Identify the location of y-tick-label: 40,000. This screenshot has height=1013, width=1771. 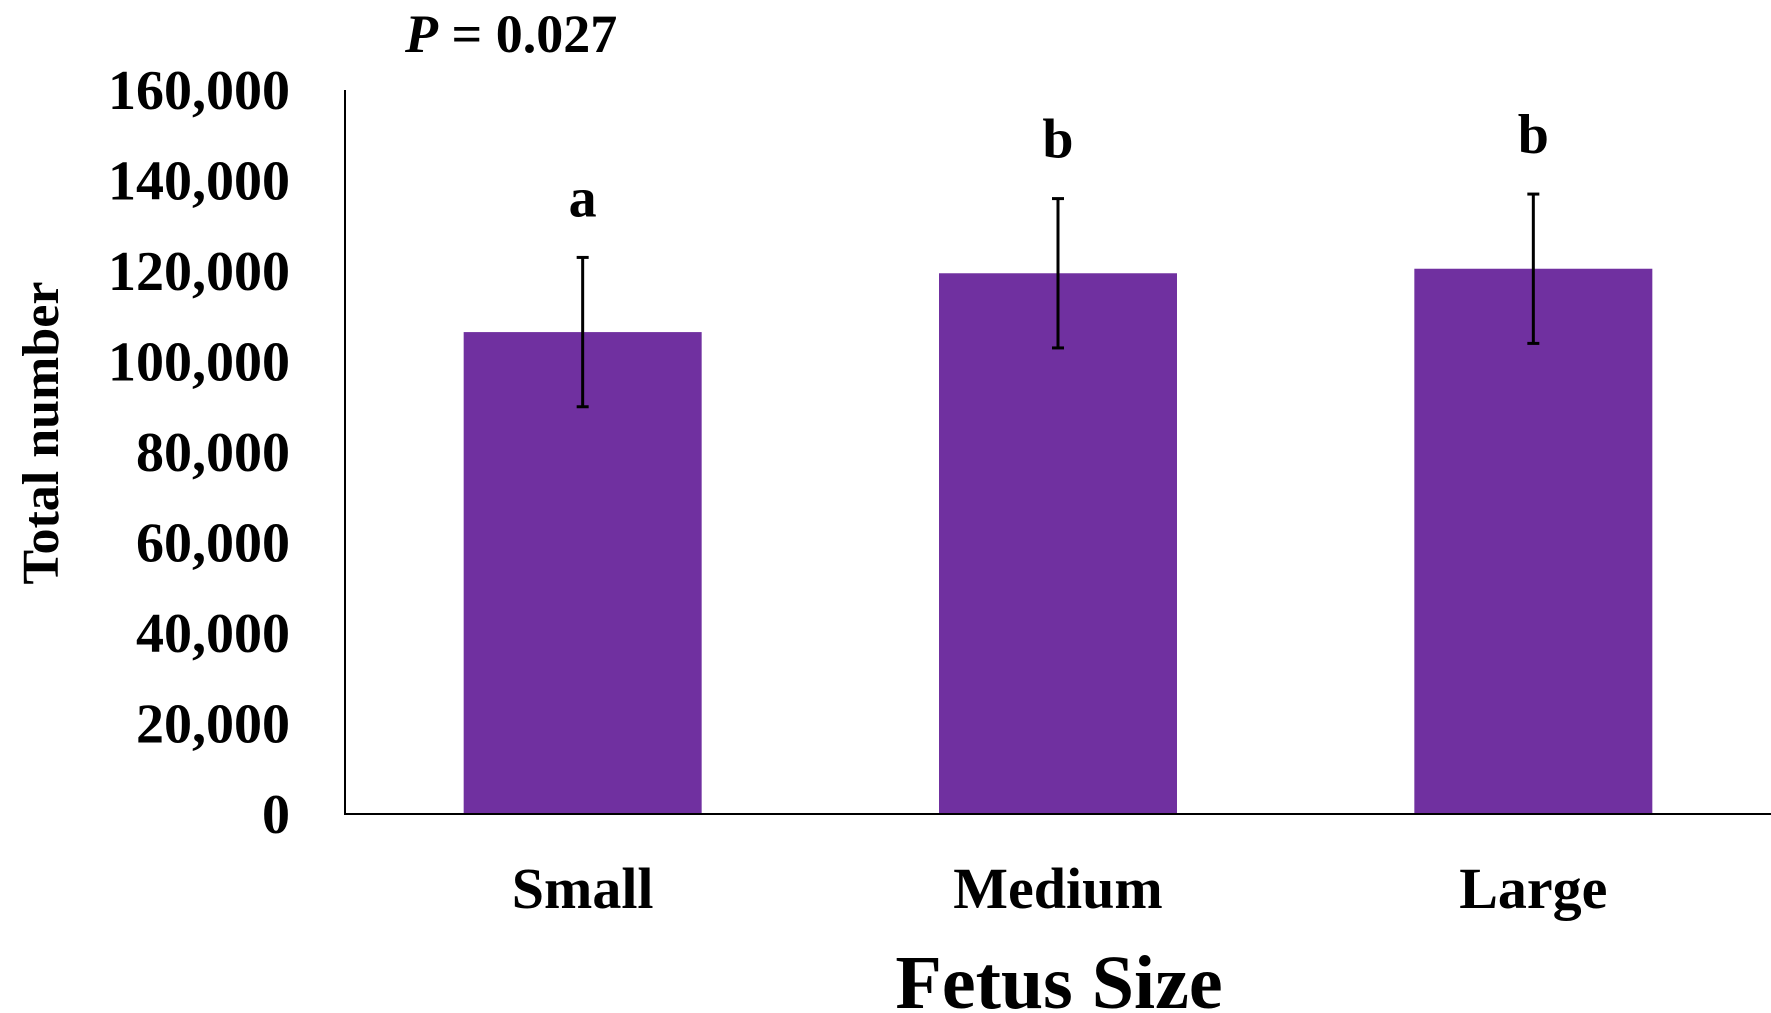
(213, 634).